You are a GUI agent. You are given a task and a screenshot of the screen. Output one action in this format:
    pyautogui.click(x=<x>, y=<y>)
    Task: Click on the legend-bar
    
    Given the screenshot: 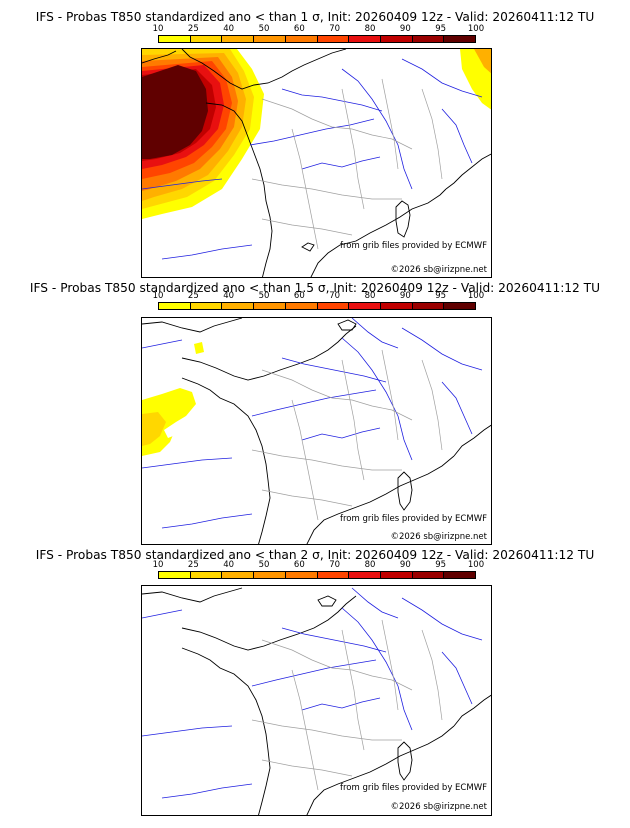 What is the action you would take?
    pyautogui.click(x=317, y=306)
    